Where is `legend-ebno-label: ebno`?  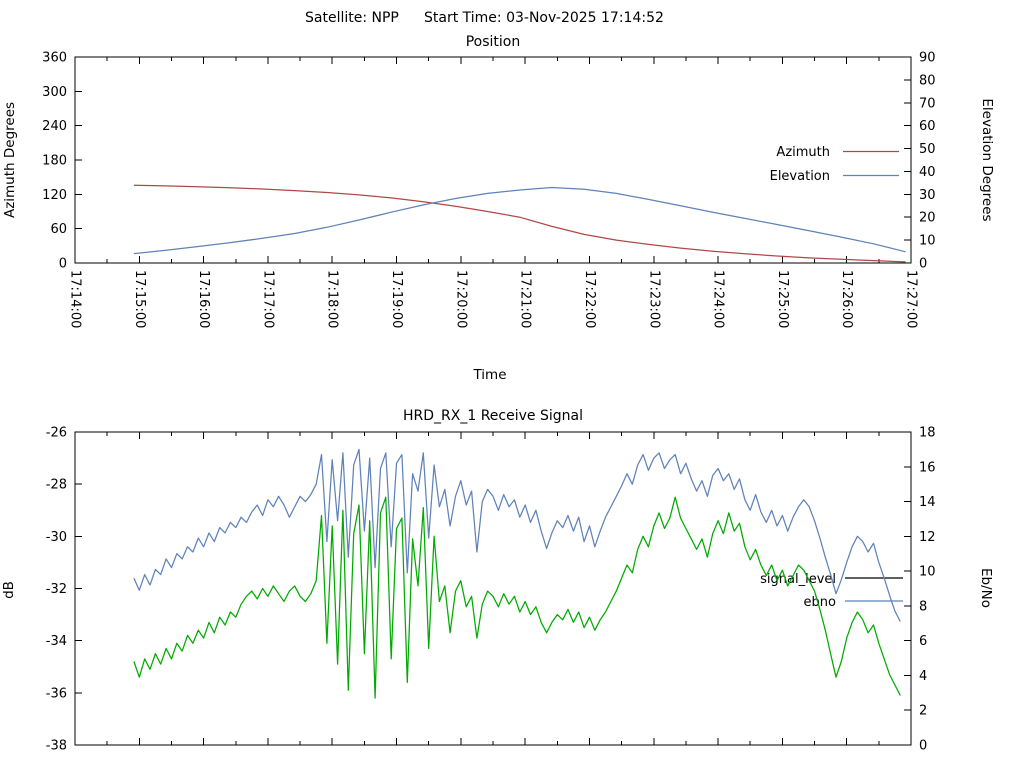
legend-ebno-label: ebno is located at coordinates (820, 602).